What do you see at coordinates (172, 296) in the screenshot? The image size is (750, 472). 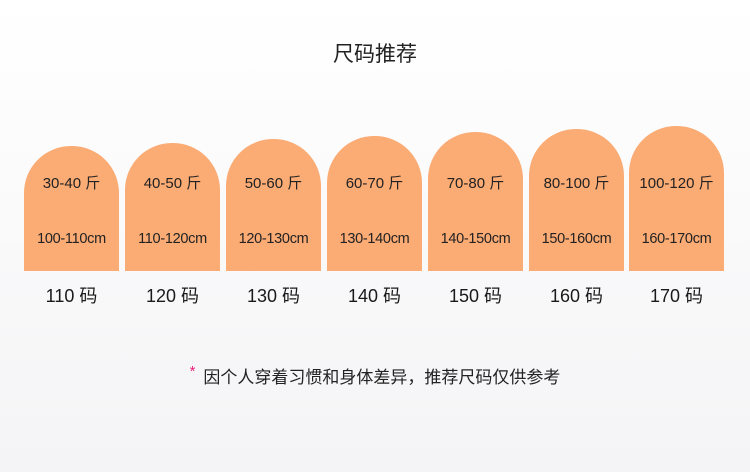 I see `size-label: 120 码` at bounding box center [172, 296].